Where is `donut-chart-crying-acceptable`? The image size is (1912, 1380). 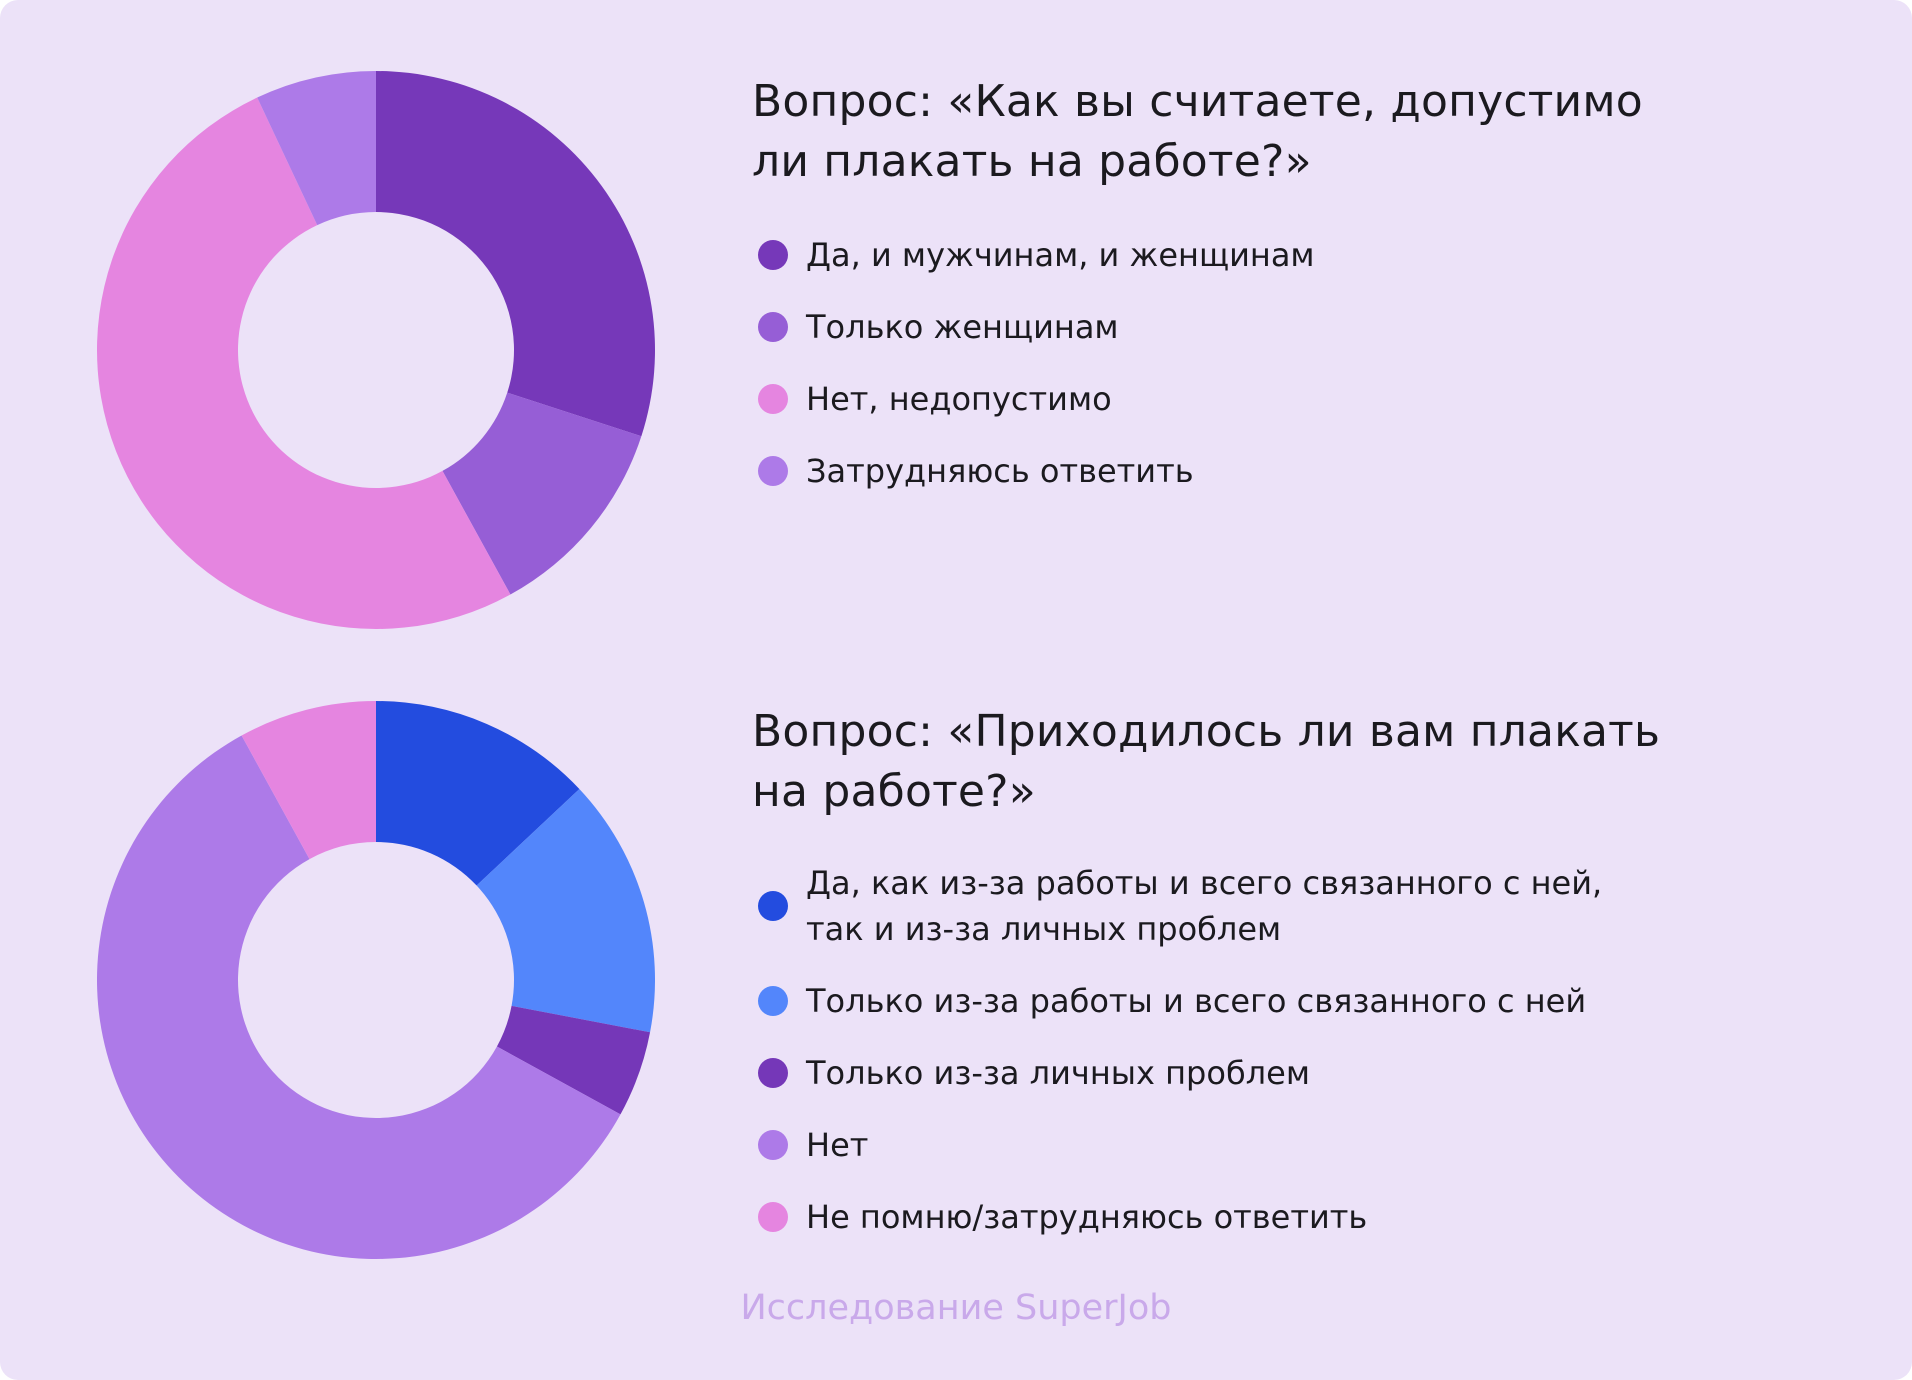 donut-chart-crying-acceptable is located at coordinates (376, 350).